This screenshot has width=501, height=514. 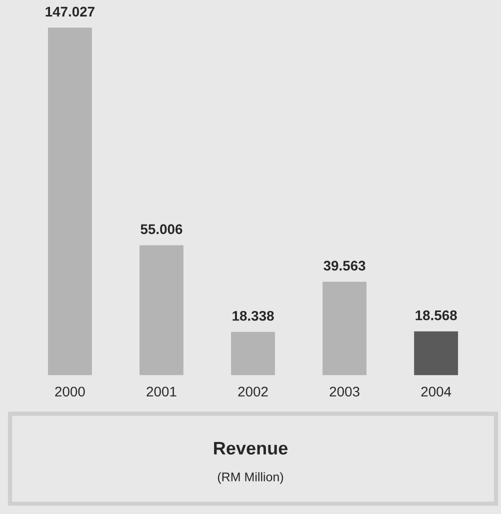 What do you see at coordinates (253, 315) in the screenshot?
I see `data-label: 18.338` at bounding box center [253, 315].